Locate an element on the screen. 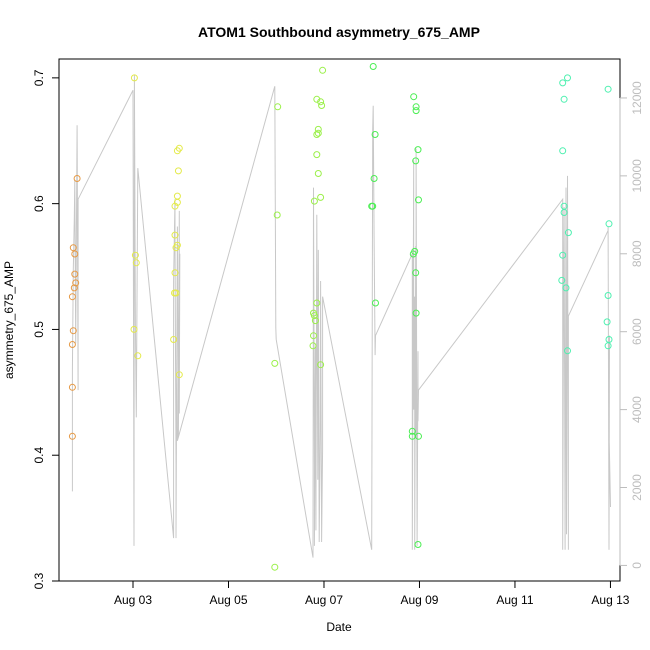 The image size is (650, 650). data-point-s2-p5 is located at coordinates (313, 336).